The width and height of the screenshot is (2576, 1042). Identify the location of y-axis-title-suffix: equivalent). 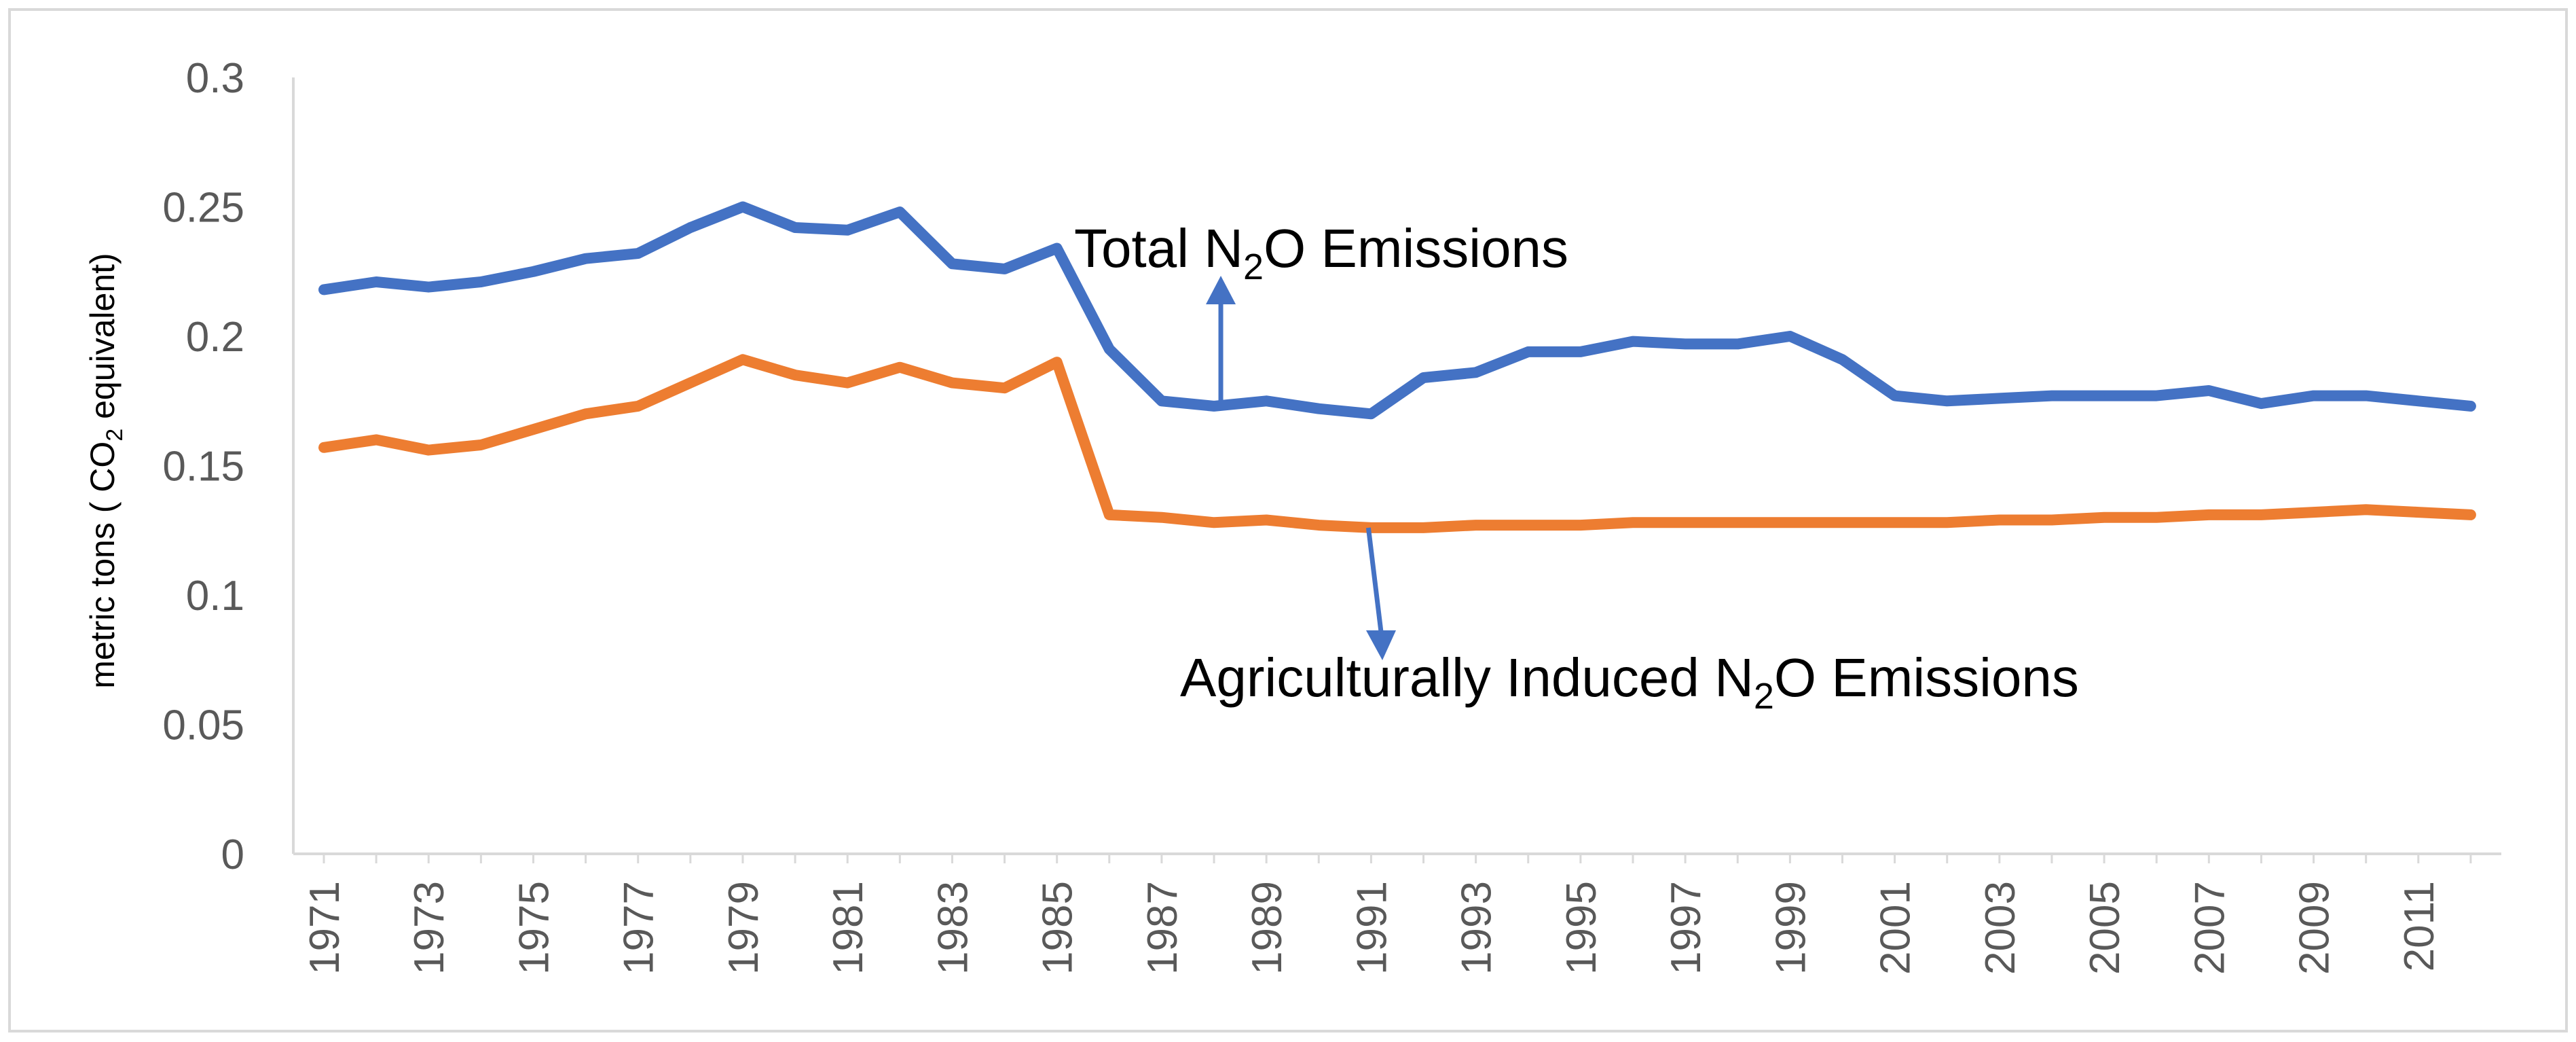
(103, 341).